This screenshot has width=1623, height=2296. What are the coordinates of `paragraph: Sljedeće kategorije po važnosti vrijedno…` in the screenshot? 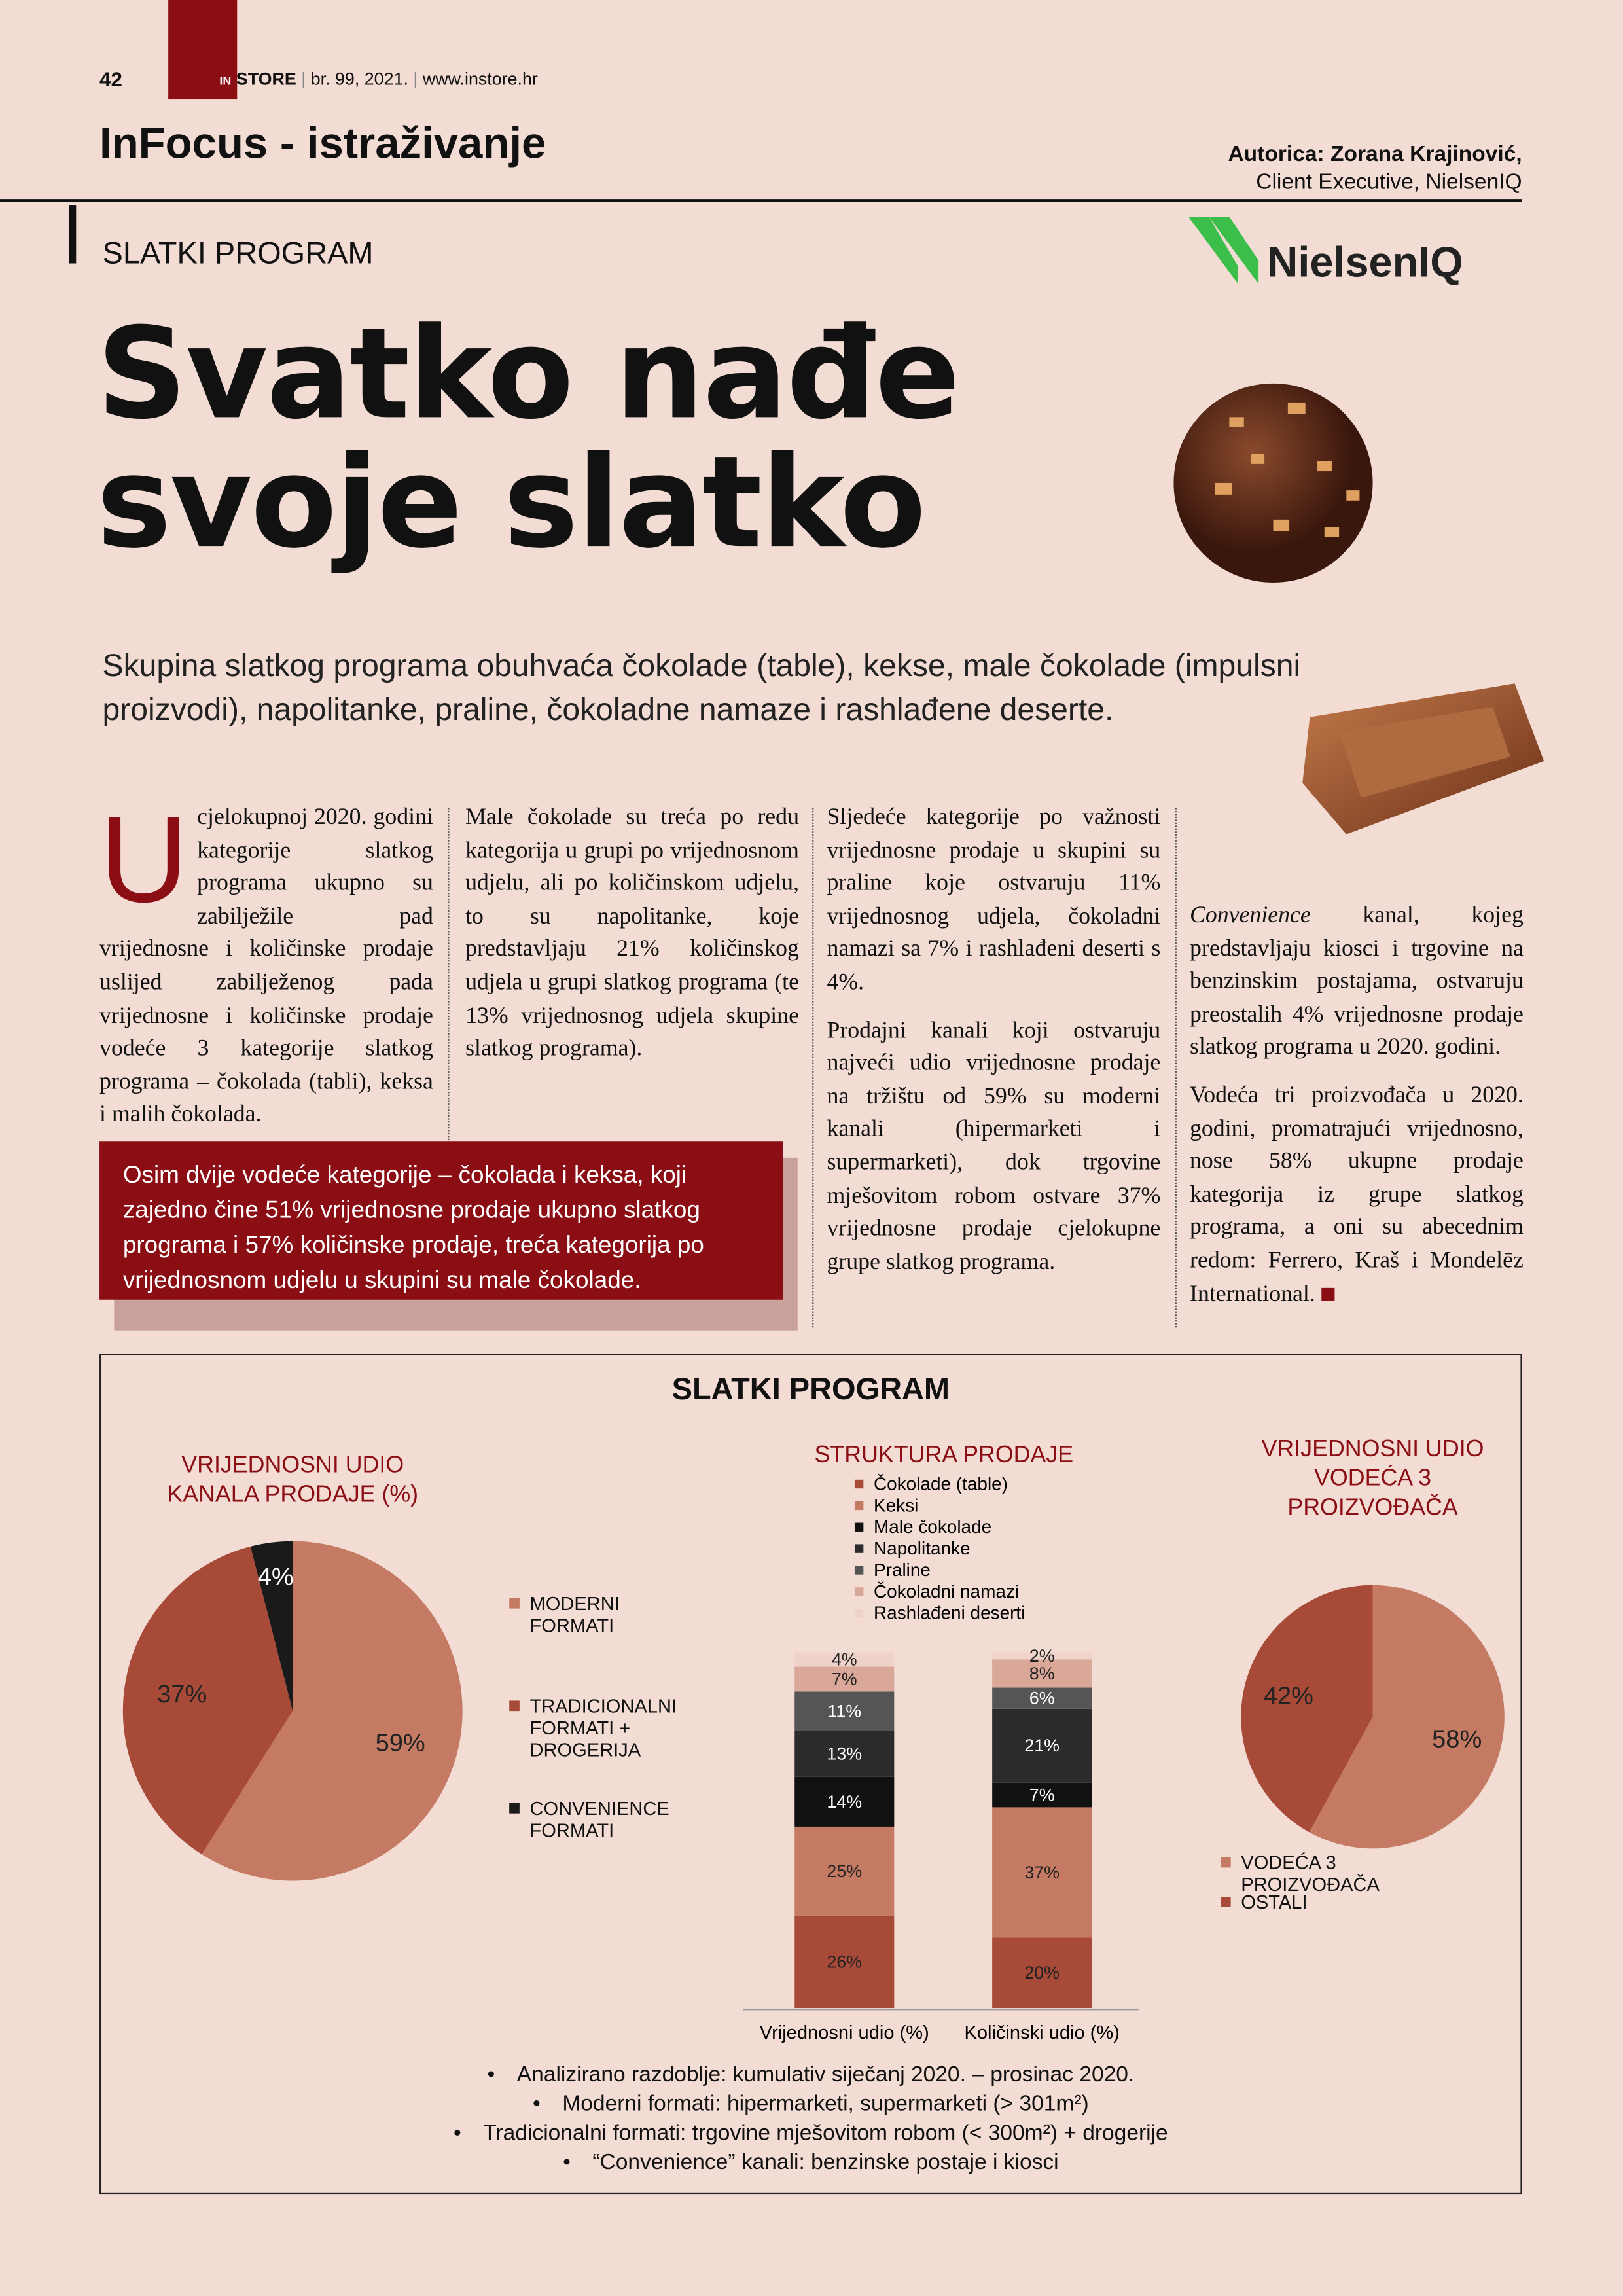 It's located at (994, 900).